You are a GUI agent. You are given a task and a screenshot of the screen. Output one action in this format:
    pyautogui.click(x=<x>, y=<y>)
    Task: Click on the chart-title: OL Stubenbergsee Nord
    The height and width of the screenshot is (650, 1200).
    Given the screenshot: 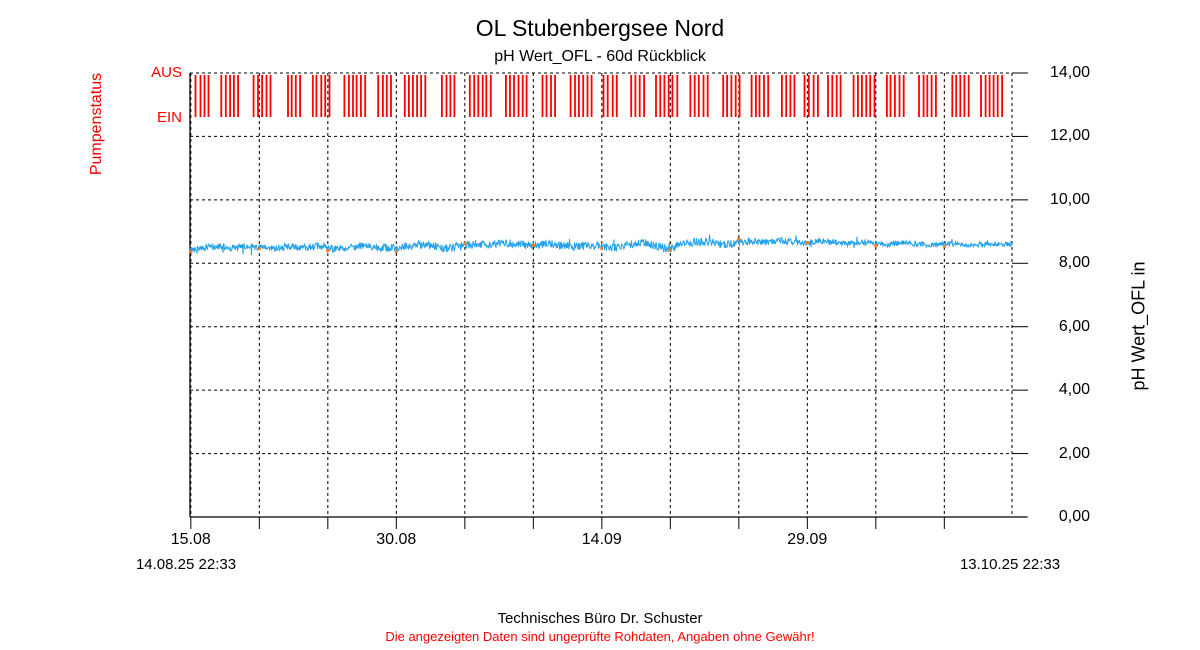 What is the action you would take?
    pyautogui.click(x=600, y=28)
    